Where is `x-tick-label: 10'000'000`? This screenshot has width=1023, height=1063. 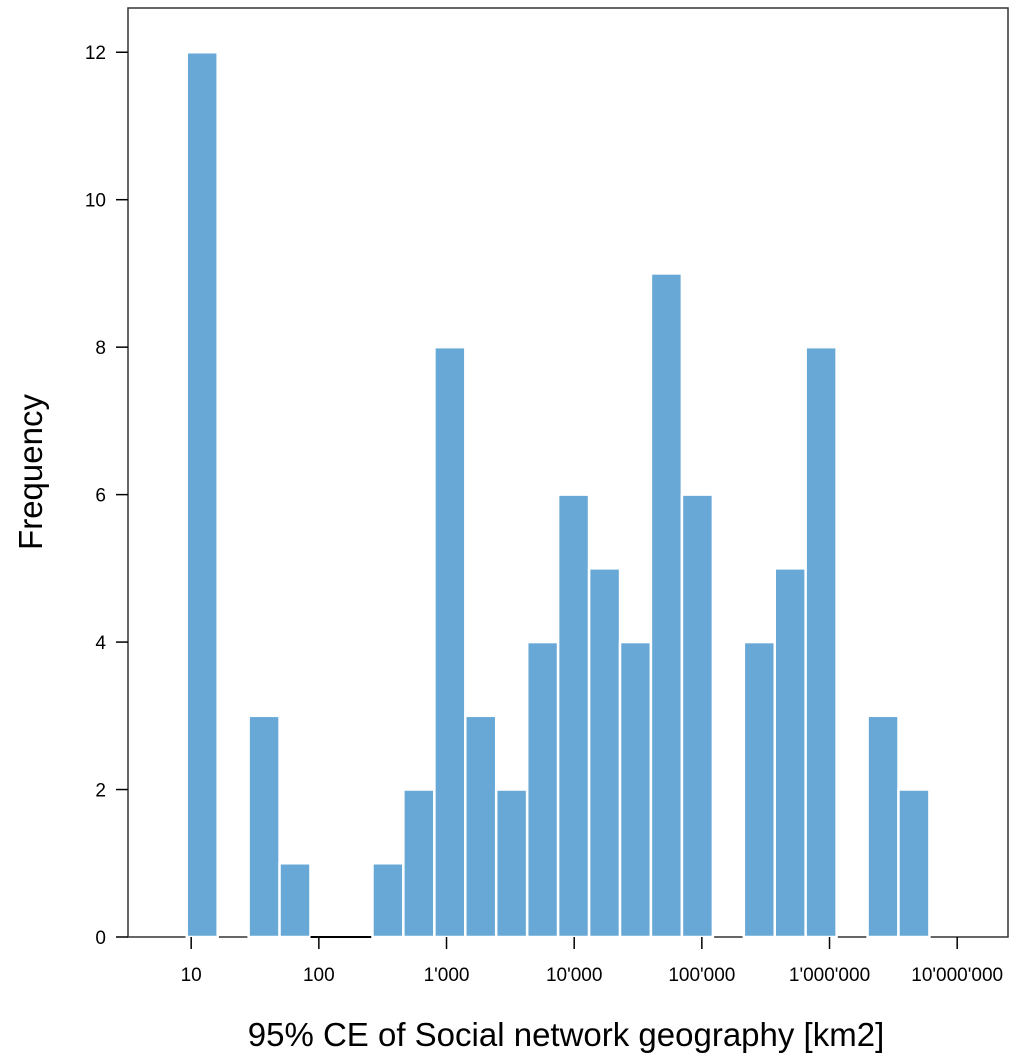 x-tick-label: 10'000'000 is located at coordinates (957, 975).